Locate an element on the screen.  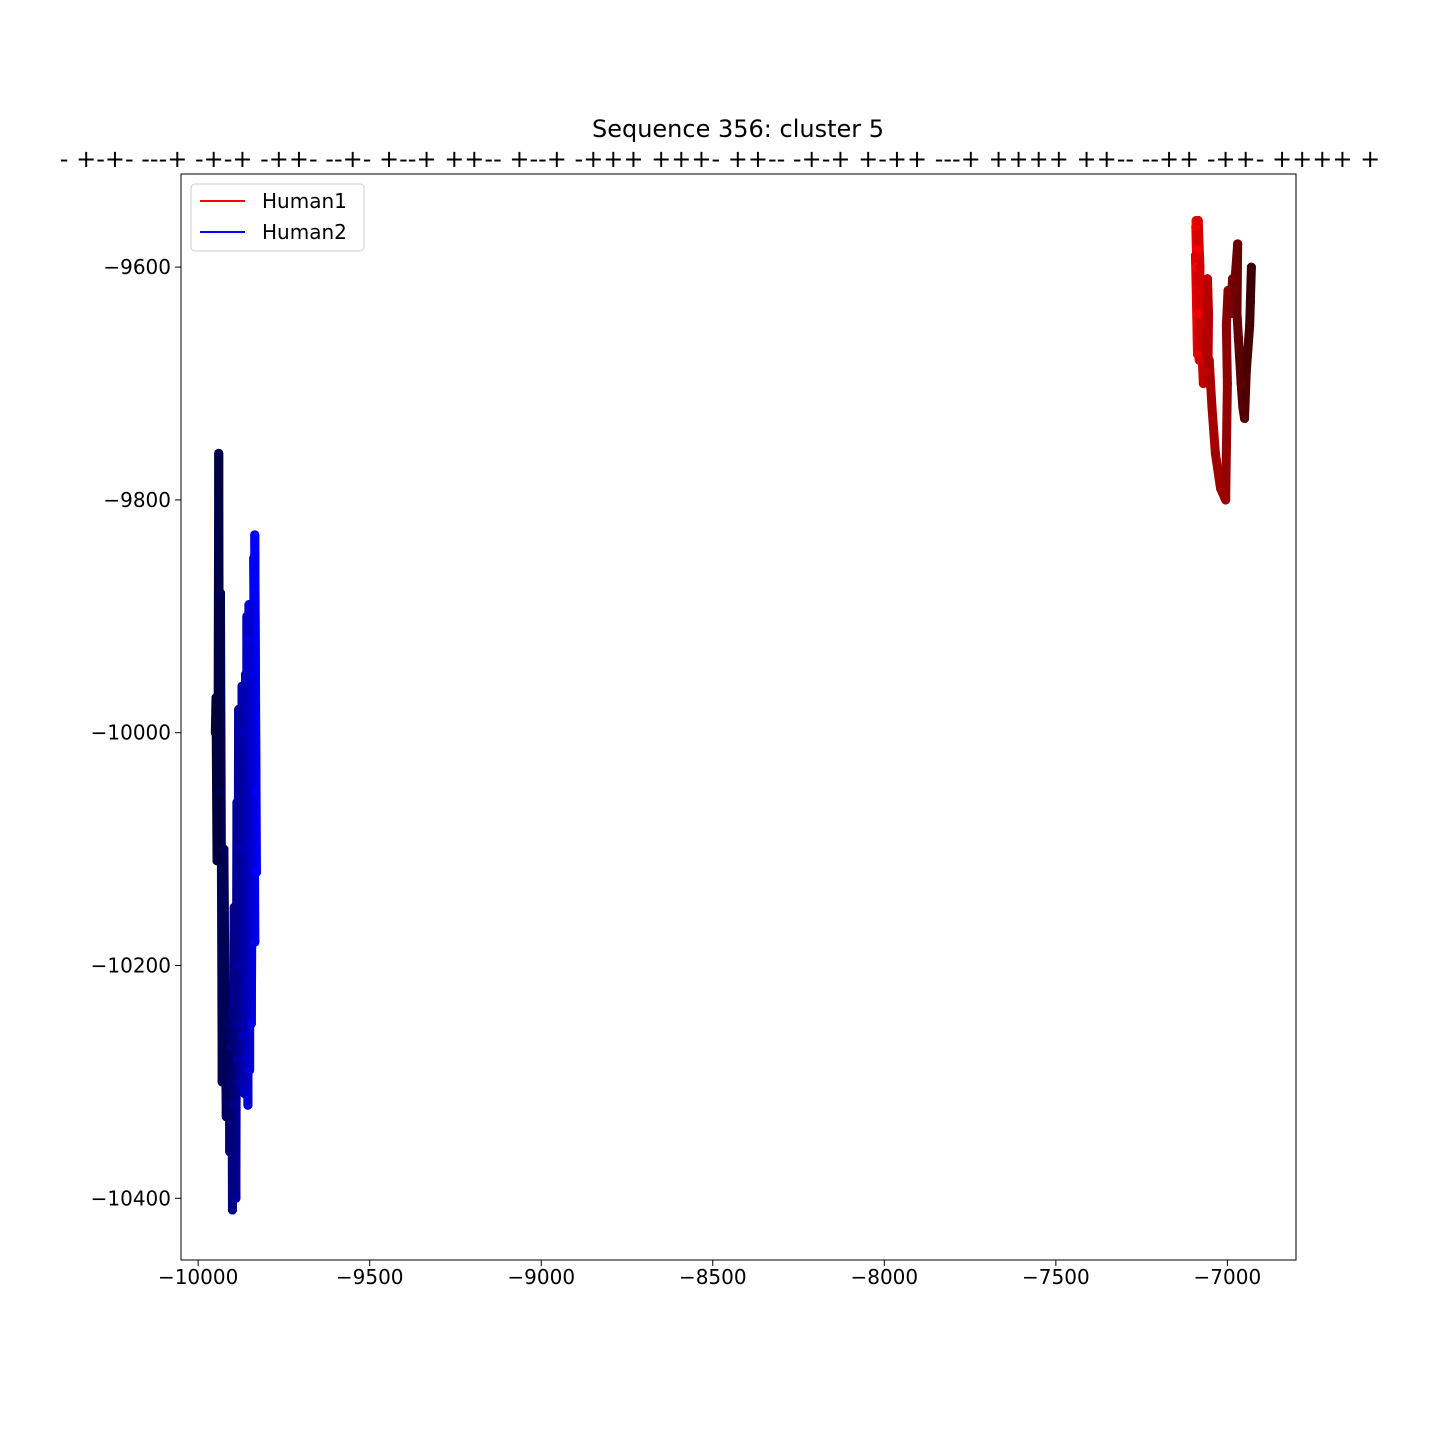
series-human1 is located at coordinates (1223, 360).